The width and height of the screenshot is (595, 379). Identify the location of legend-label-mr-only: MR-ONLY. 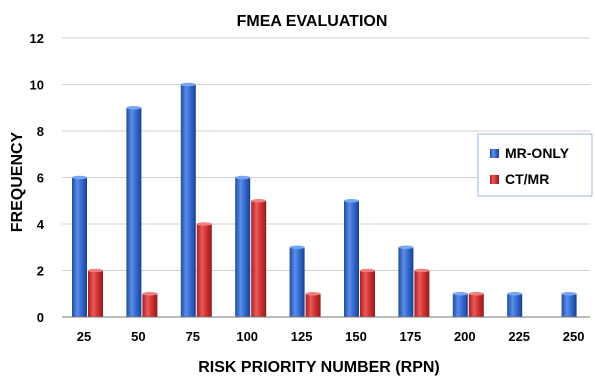
(537, 153).